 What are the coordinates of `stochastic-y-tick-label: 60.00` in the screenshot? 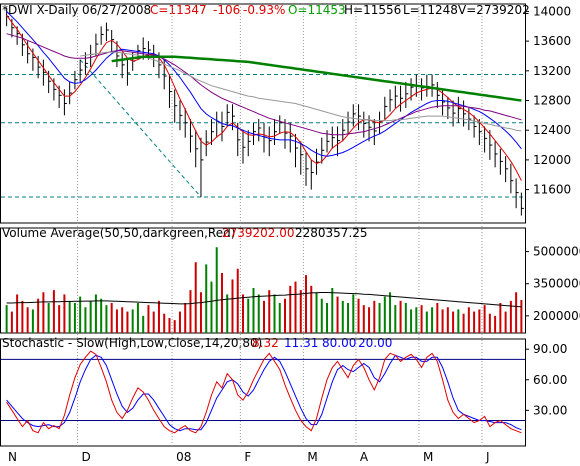 It's located at (550, 380).